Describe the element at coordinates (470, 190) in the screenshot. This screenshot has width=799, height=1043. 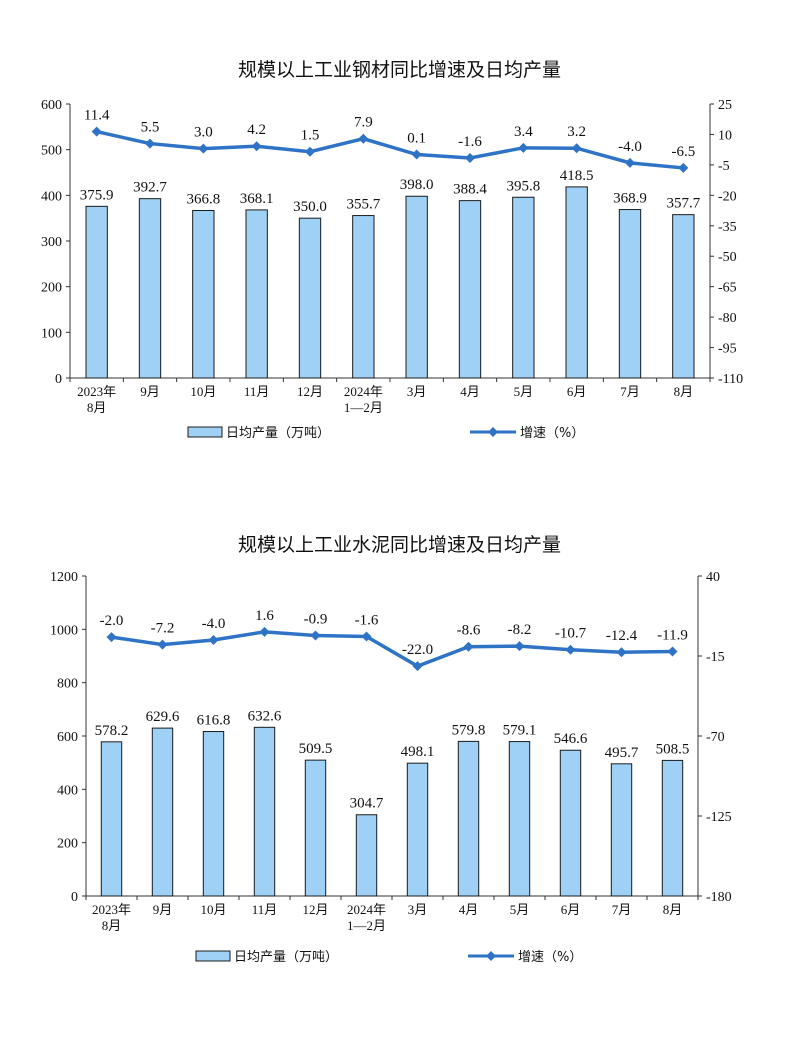
I see `bar-value-label: 388.4` at that location.